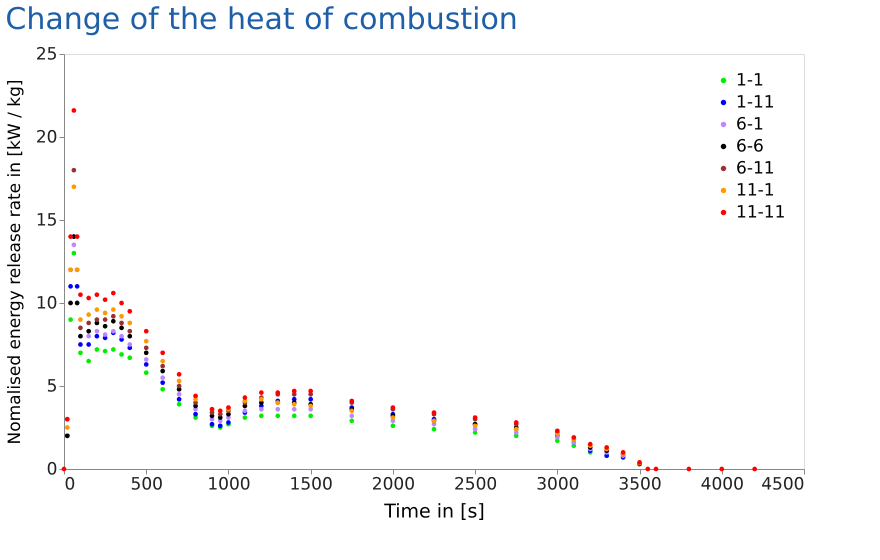 The height and width of the screenshot is (560, 880). Describe the element at coordinates (755, 168) in the screenshot. I see `legend-label: 6-11` at that location.